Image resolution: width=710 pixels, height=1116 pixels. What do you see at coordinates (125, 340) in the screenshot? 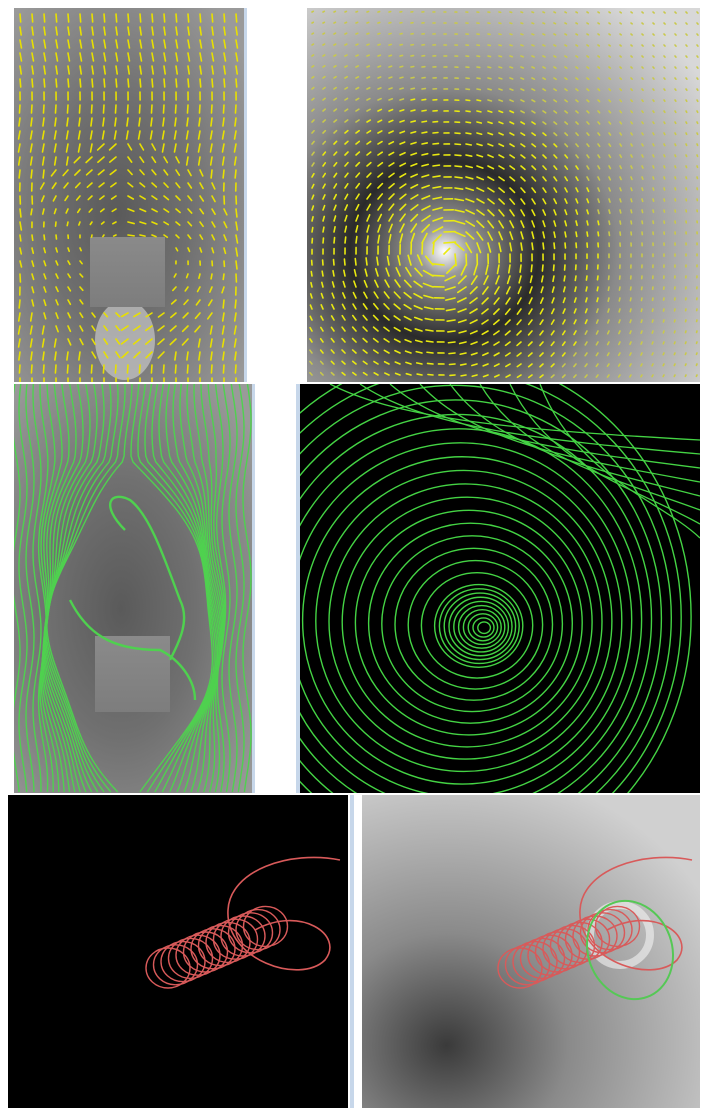
I see `wake` at bounding box center [125, 340].